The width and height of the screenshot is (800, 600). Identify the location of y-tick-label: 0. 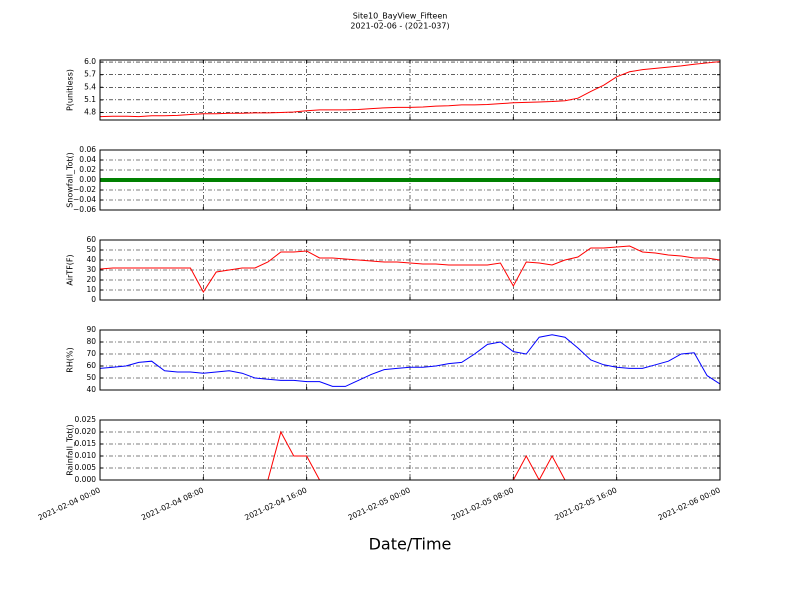
(93, 299).